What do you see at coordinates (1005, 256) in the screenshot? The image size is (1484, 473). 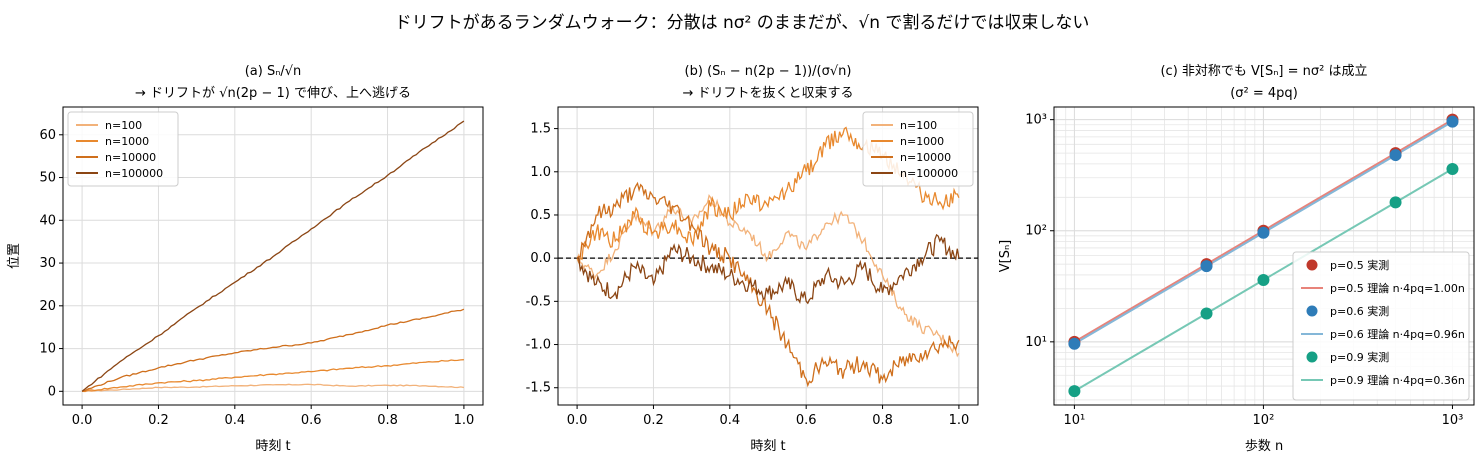 I see `y-axis-label: V[Sₙ]` at bounding box center [1005, 256].